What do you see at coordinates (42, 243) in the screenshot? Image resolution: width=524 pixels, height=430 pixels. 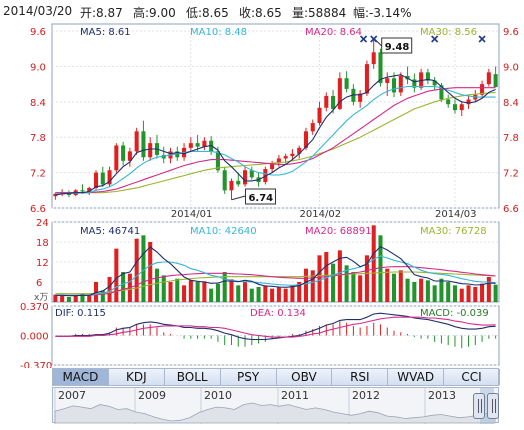 I see `volume-tick: 18` at bounding box center [42, 243].